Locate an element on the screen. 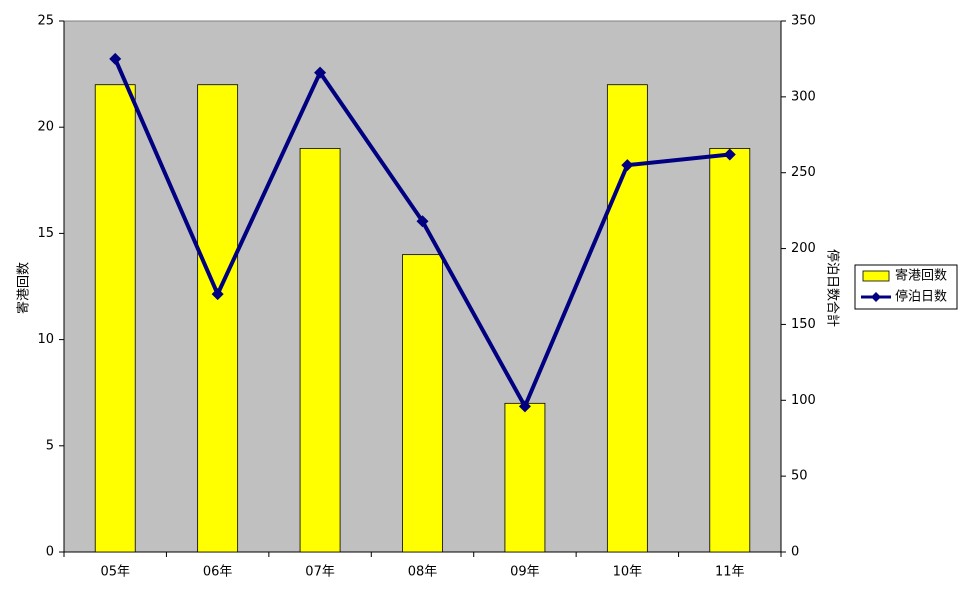  y2-axis-title: 停泊日数合計 is located at coordinates (833, 288).